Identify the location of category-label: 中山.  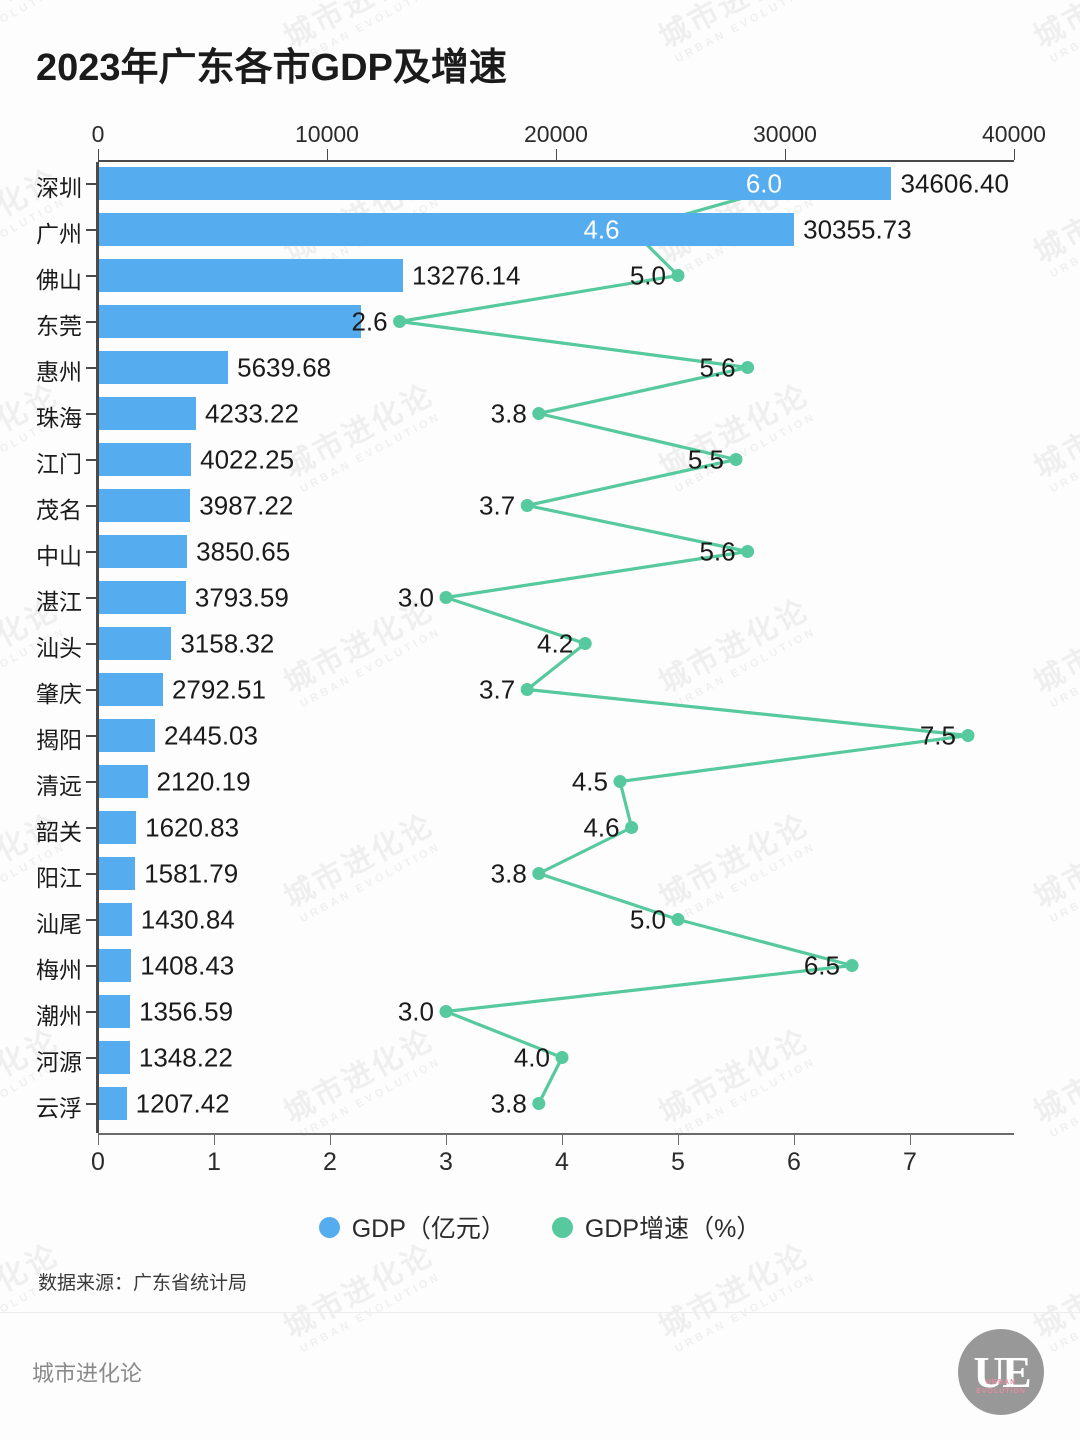
(59, 555).